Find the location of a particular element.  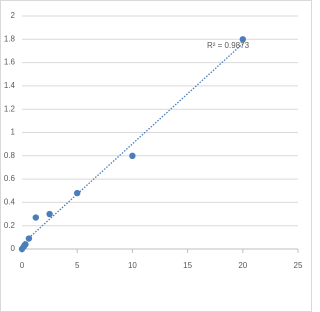

y-tick-label: 0.8 is located at coordinates (10, 155).